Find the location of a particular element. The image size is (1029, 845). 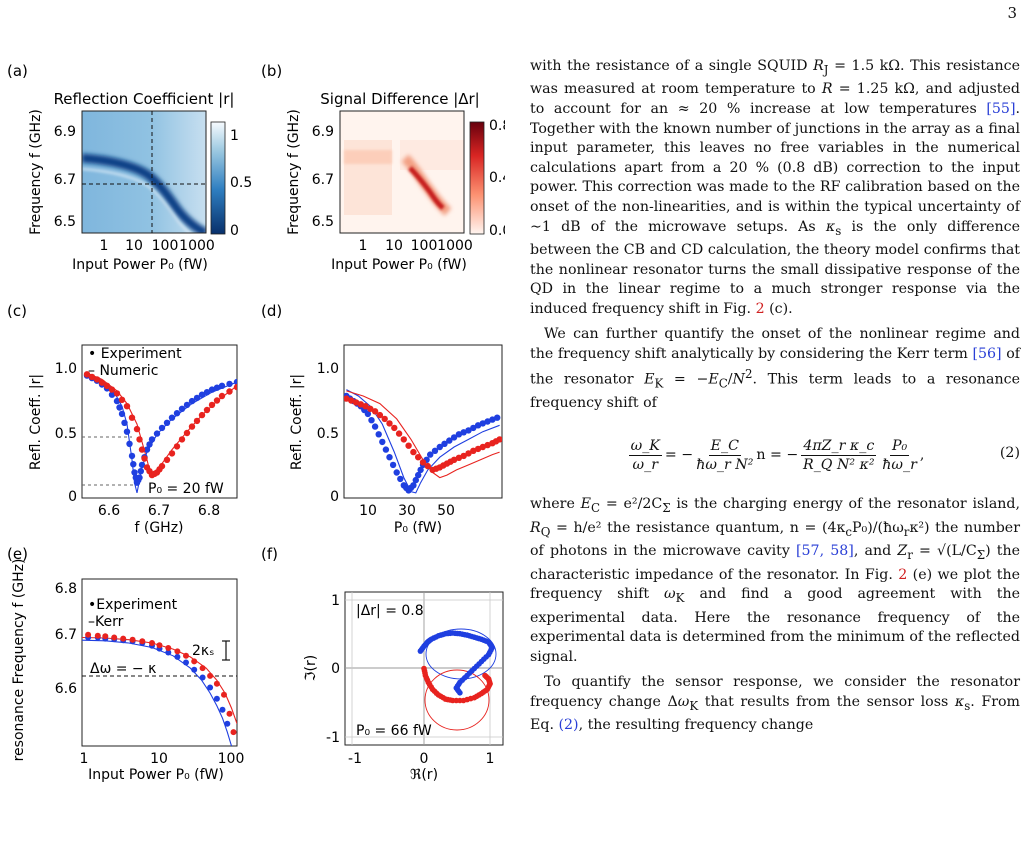

text-run: (c). is located at coordinates (778, 308).